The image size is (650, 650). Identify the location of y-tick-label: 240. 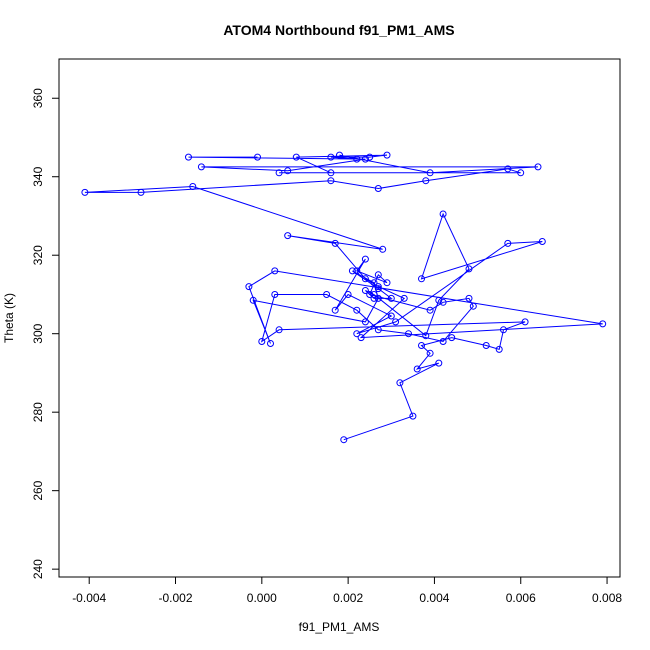
(38, 569).